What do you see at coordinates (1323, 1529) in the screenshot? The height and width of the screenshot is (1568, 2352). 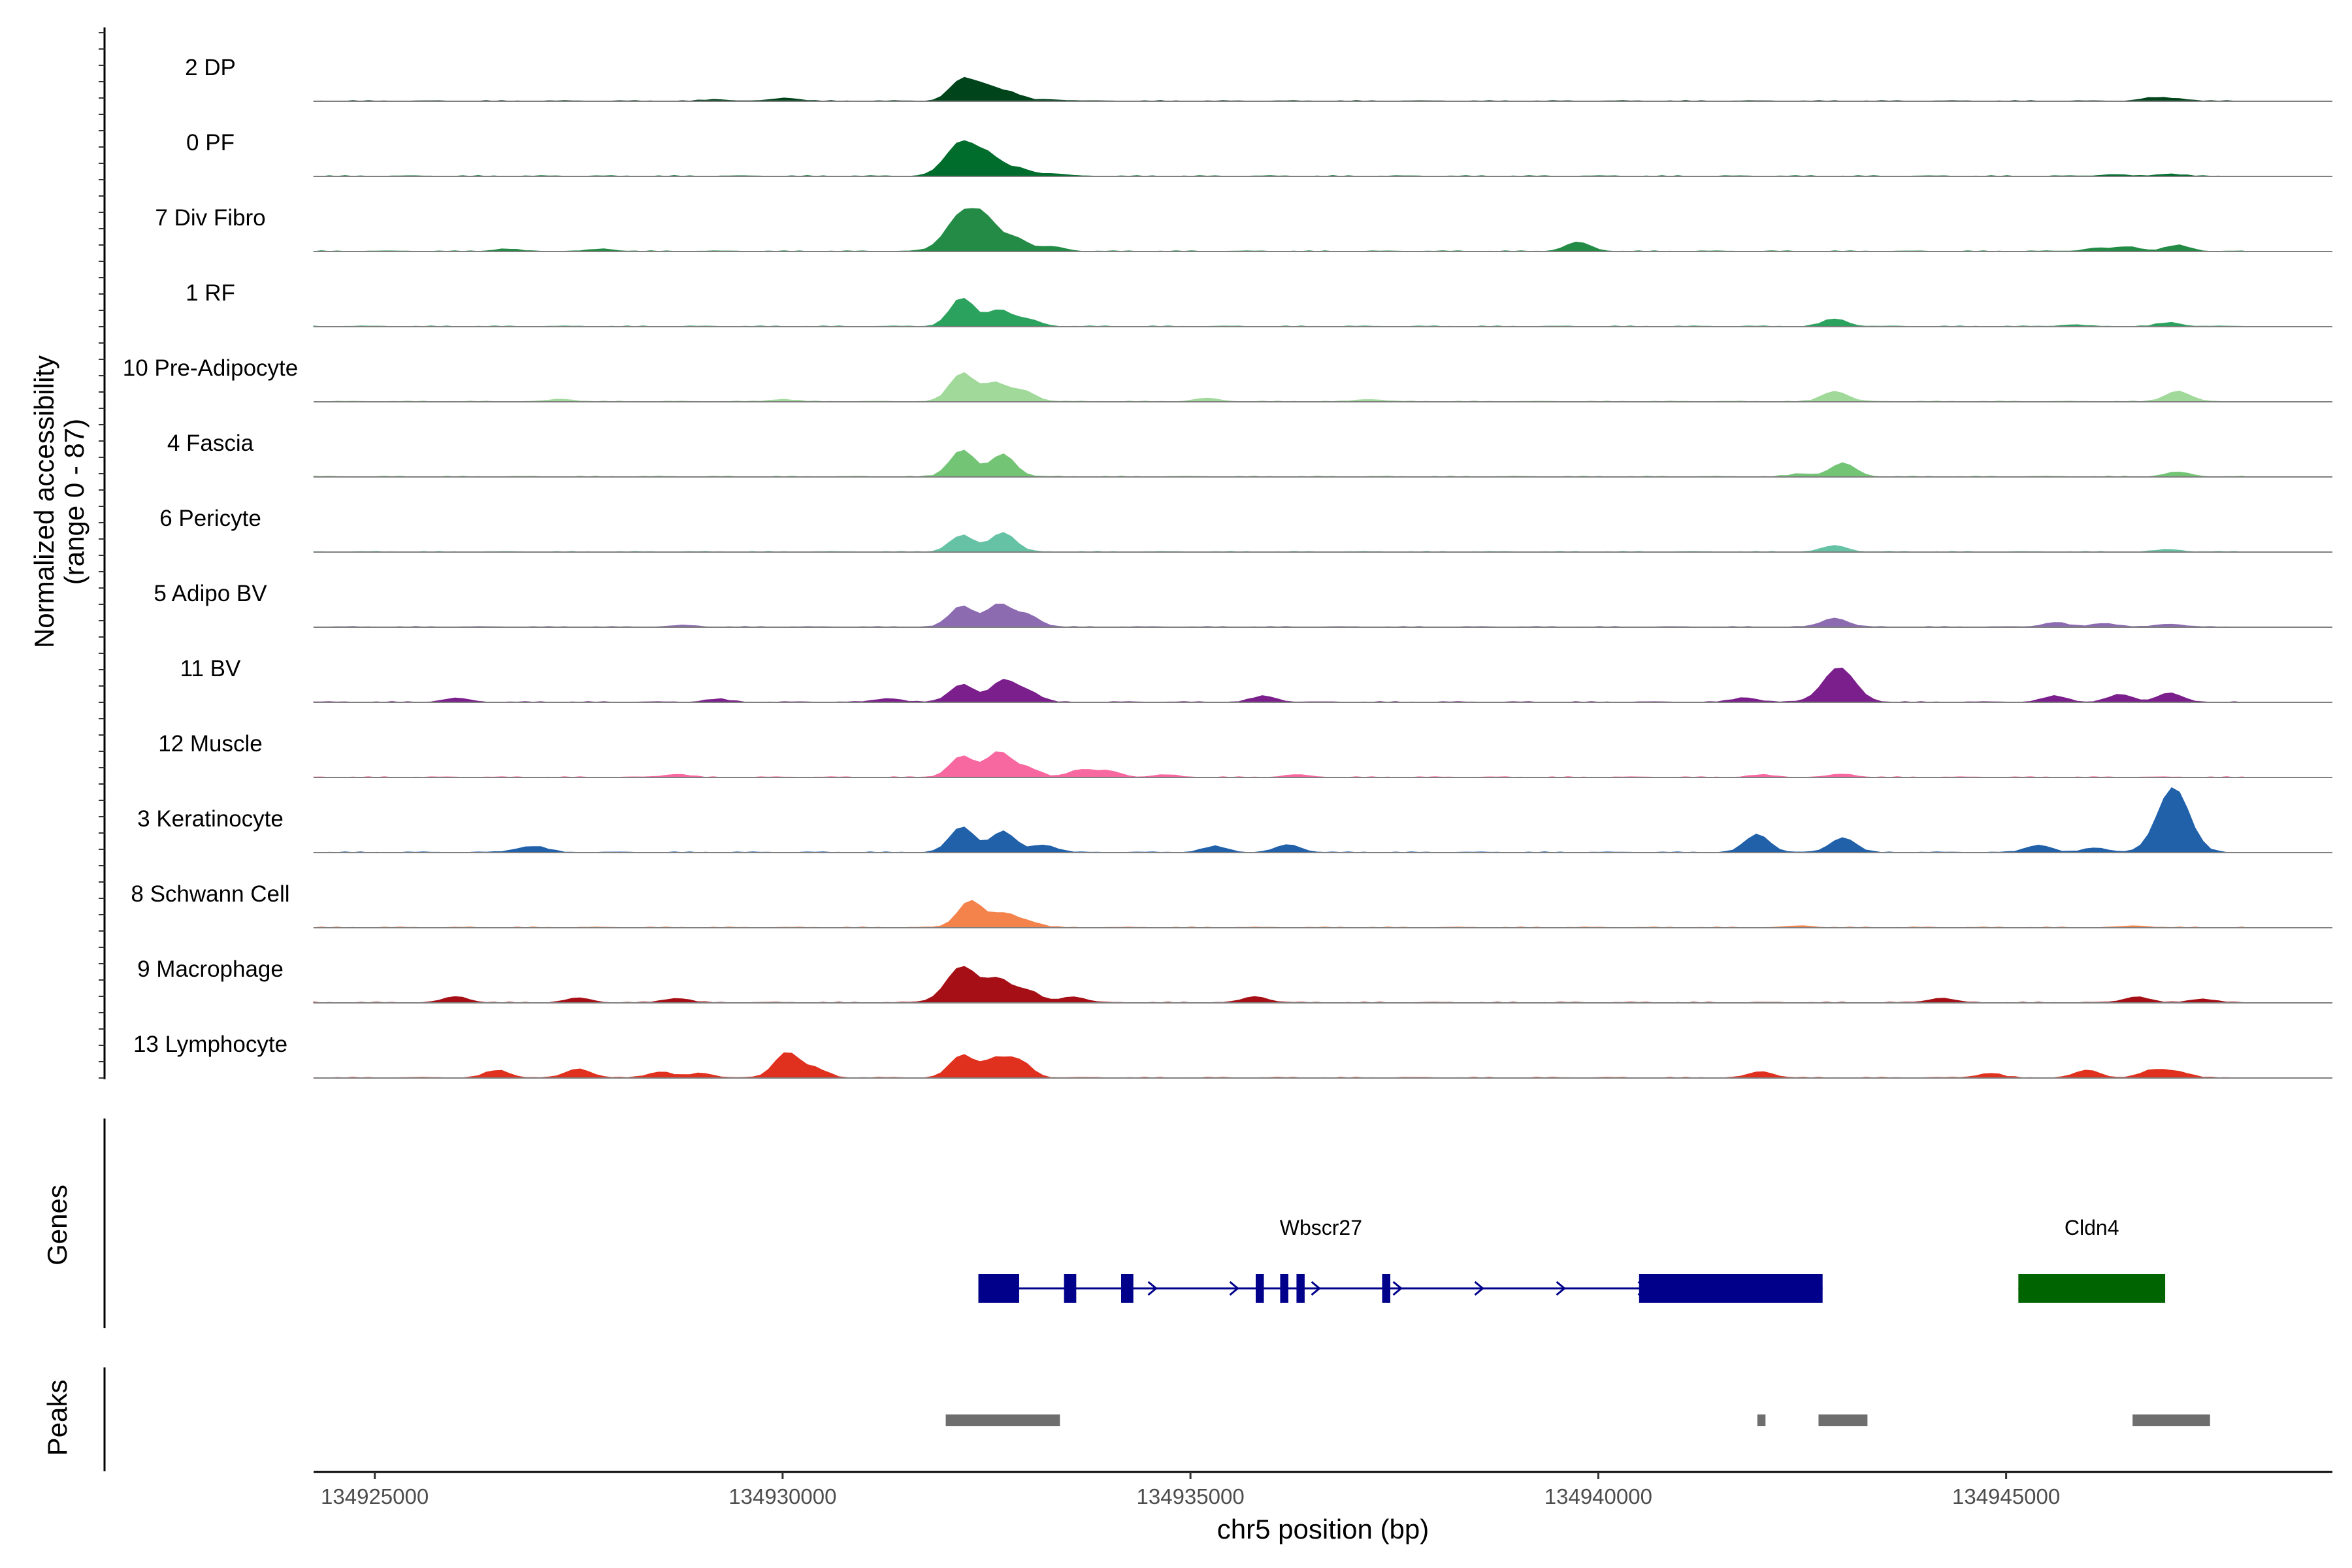 I see `x-axis-title: chr5 position (bp)` at bounding box center [1323, 1529].